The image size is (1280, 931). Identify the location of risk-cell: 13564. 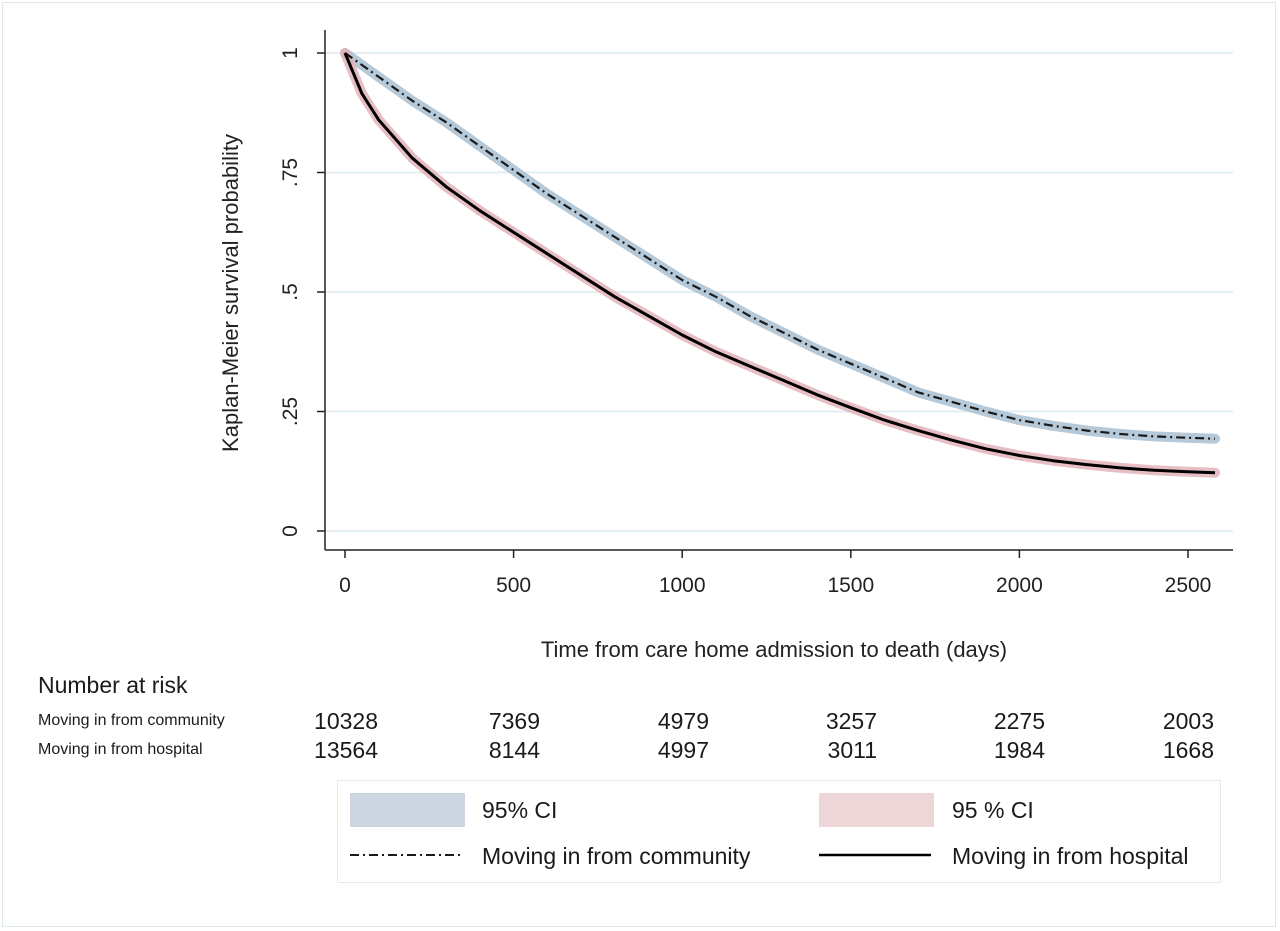
(346, 750).